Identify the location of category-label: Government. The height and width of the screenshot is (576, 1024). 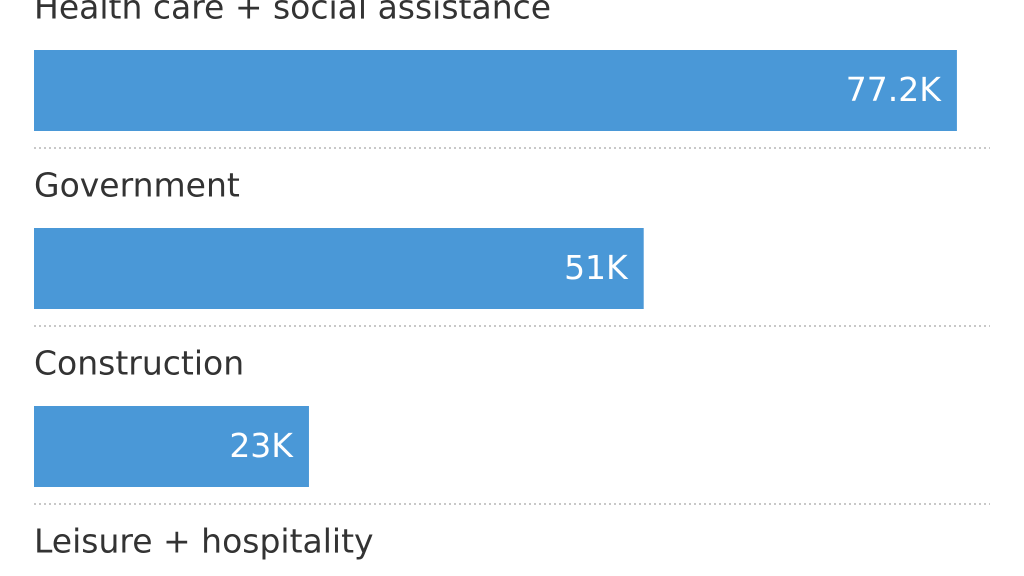
(137, 185).